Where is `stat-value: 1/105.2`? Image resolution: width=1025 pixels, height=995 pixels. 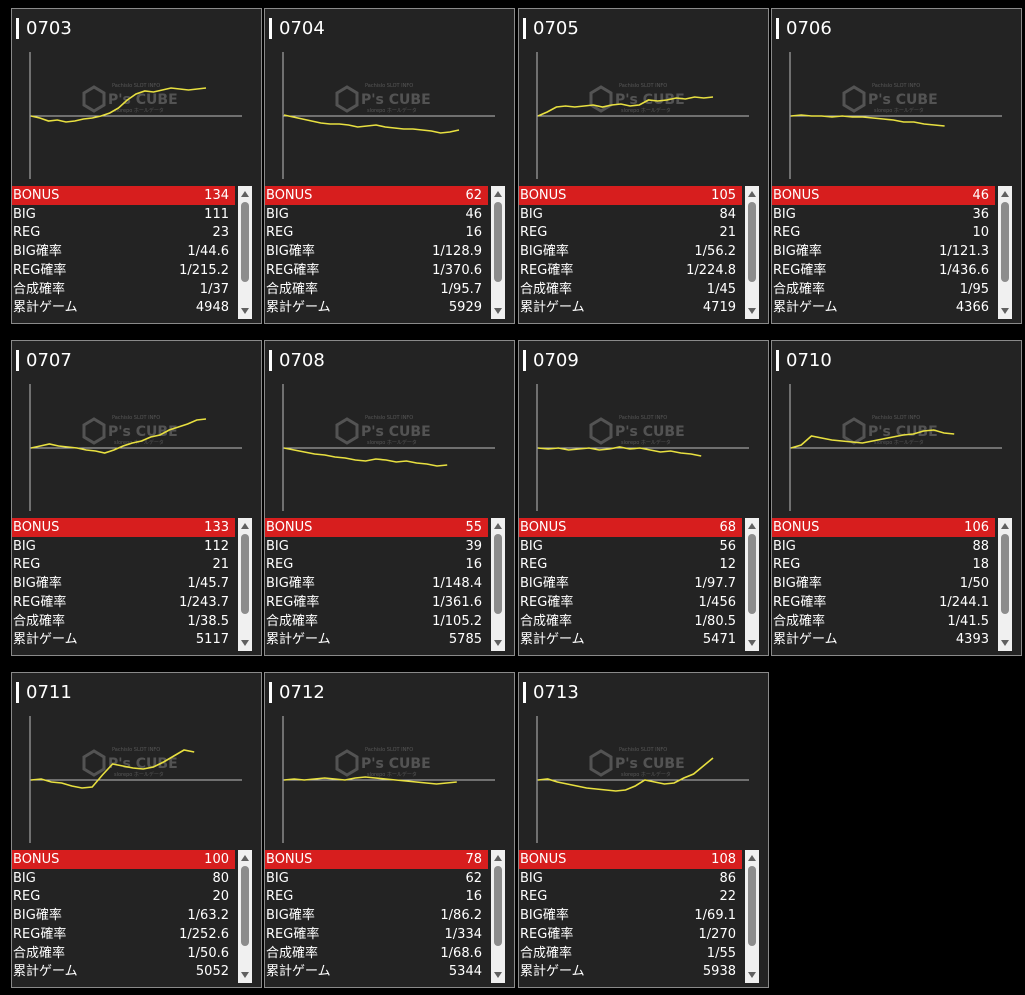
stat-value: 1/105.2 is located at coordinates (457, 621).